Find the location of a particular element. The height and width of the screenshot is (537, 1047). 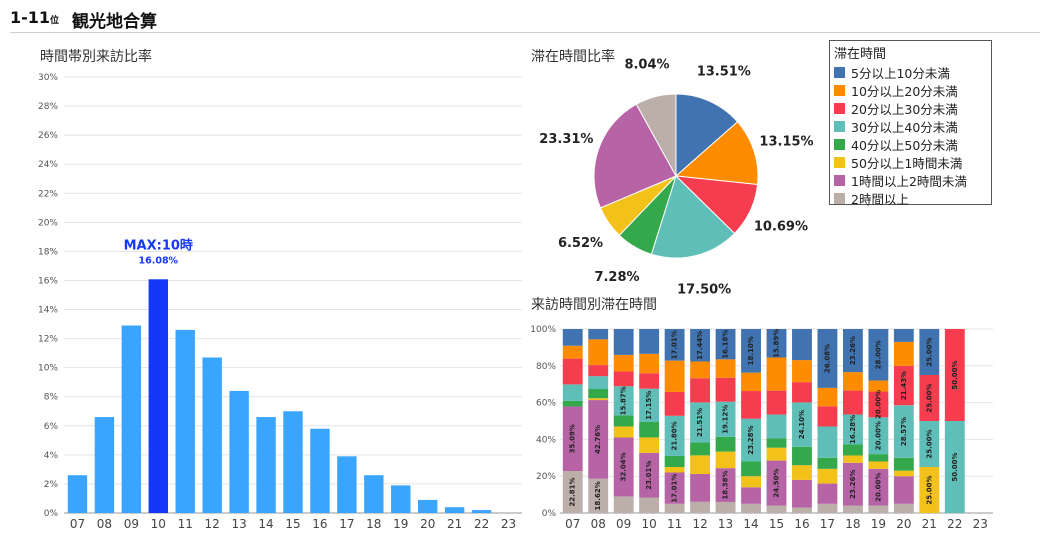

x-tick-label: 23 is located at coordinates (980, 524).